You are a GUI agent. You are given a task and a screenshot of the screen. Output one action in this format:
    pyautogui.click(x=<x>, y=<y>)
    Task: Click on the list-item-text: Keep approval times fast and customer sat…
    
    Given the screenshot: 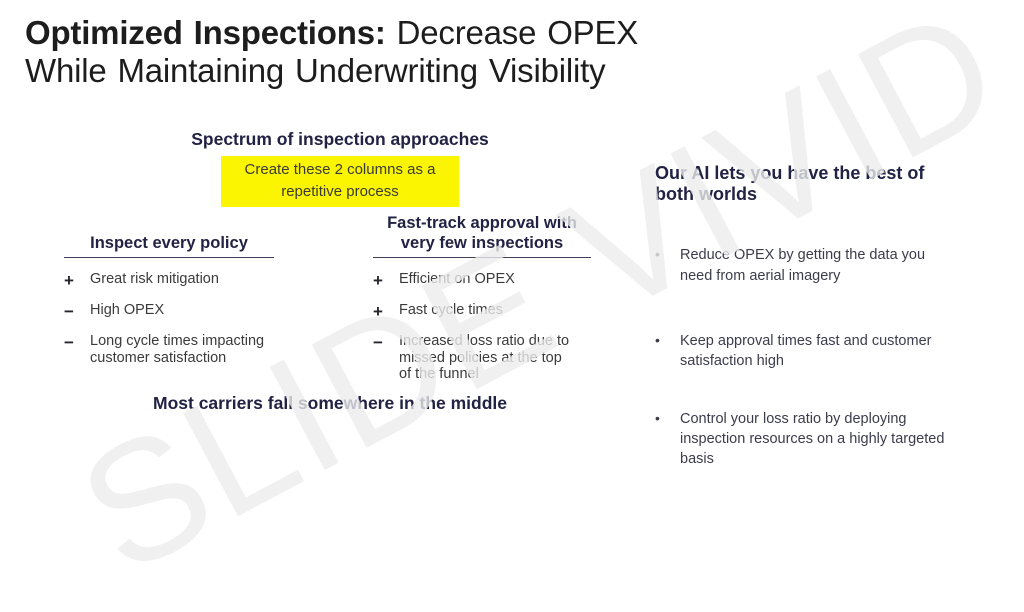 What is the action you would take?
    pyautogui.click(x=806, y=351)
    